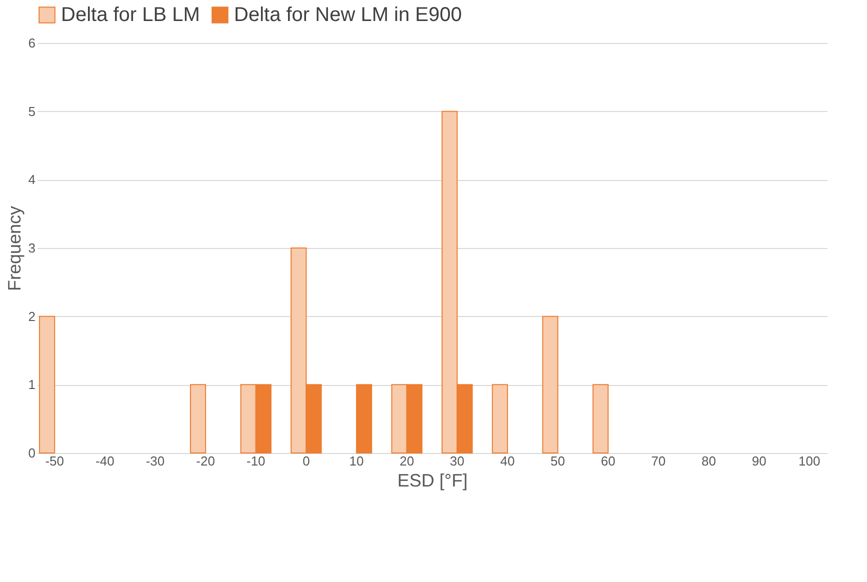 The width and height of the screenshot is (867, 582). I want to click on x-tick-label: 50, so click(558, 461).